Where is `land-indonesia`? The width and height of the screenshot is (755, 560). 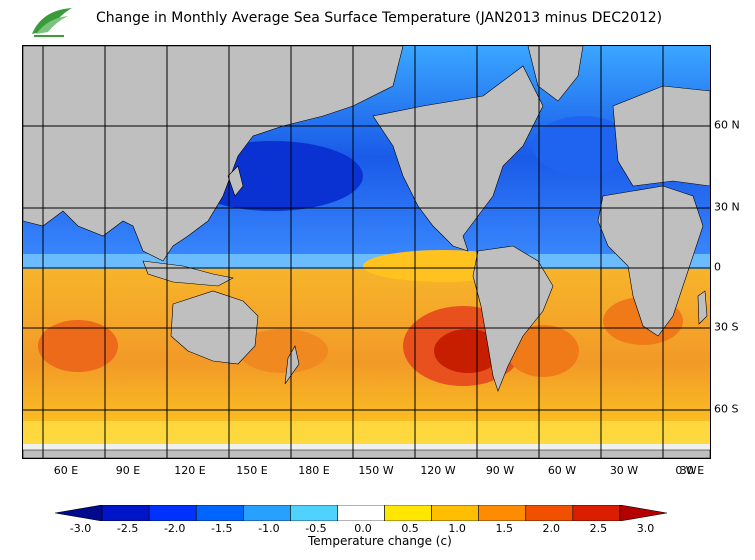
land-indonesia is located at coordinates (188, 273).